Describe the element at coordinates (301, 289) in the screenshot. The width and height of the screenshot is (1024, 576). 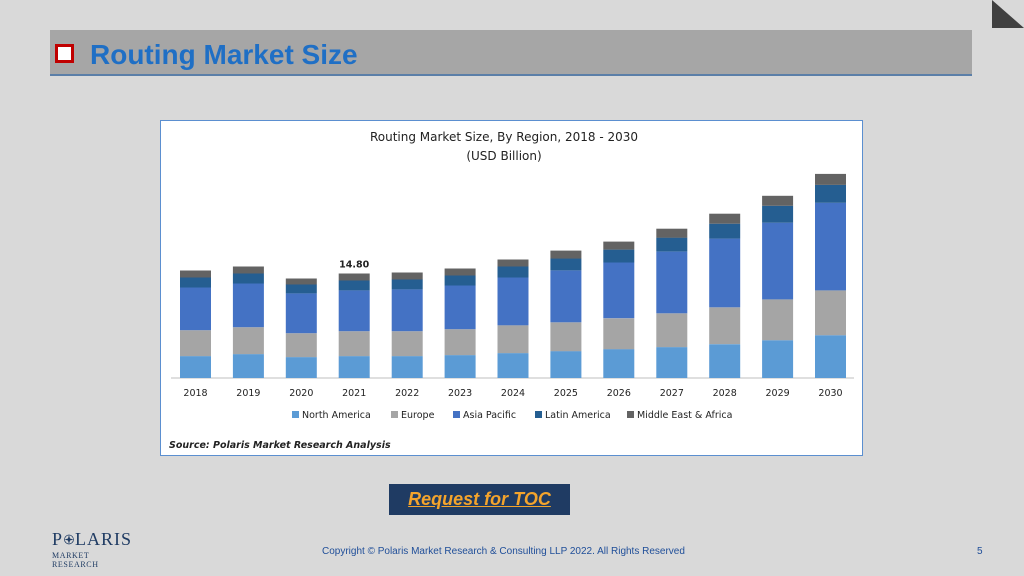
I see `bar-segment-2020-latin-america` at that location.